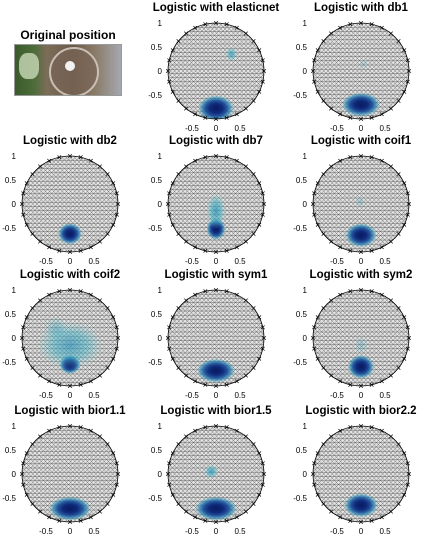 The image size is (424, 550). I want to click on scalp-map-panel: Logistic with db1 -0.5 0 0.5 1 0.5 0 -0.5, so click(352, 67).